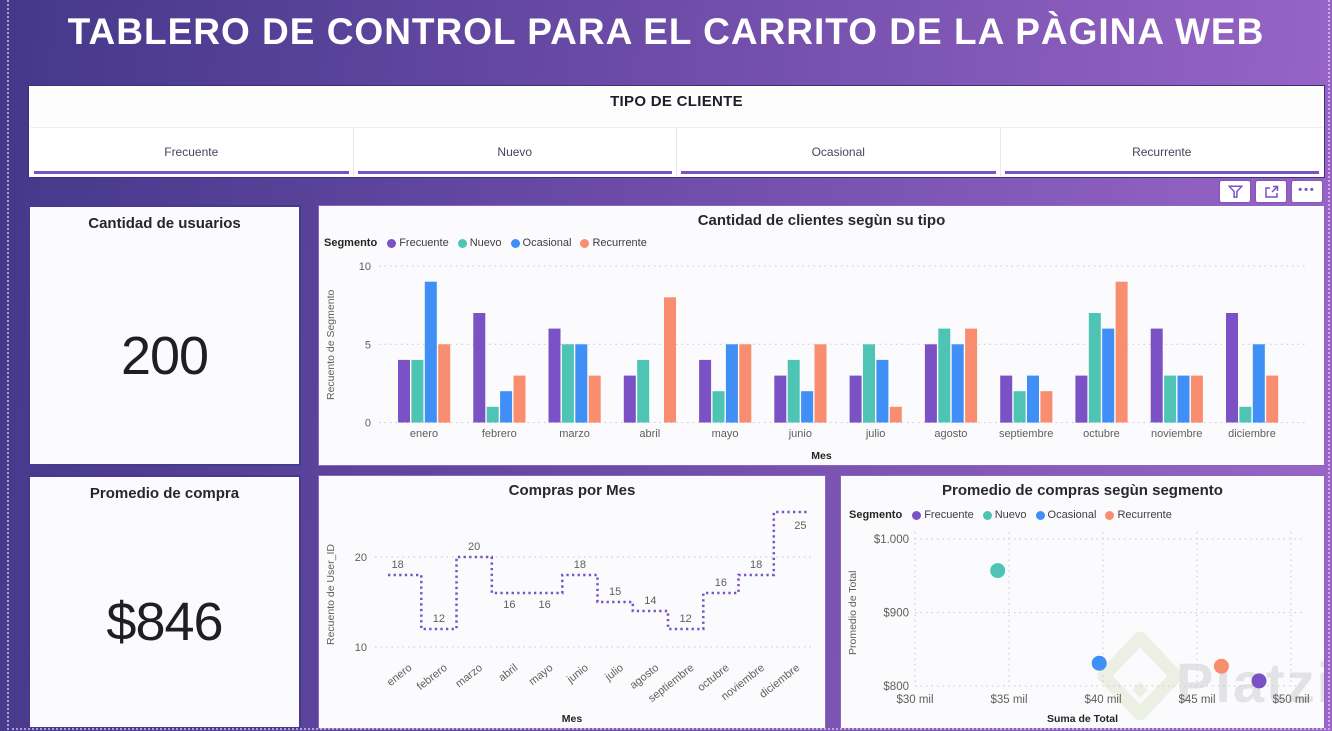  What do you see at coordinates (1196, 399) in the screenshot?
I see `bar-recurrente-noviembre` at bounding box center [1196, 399].